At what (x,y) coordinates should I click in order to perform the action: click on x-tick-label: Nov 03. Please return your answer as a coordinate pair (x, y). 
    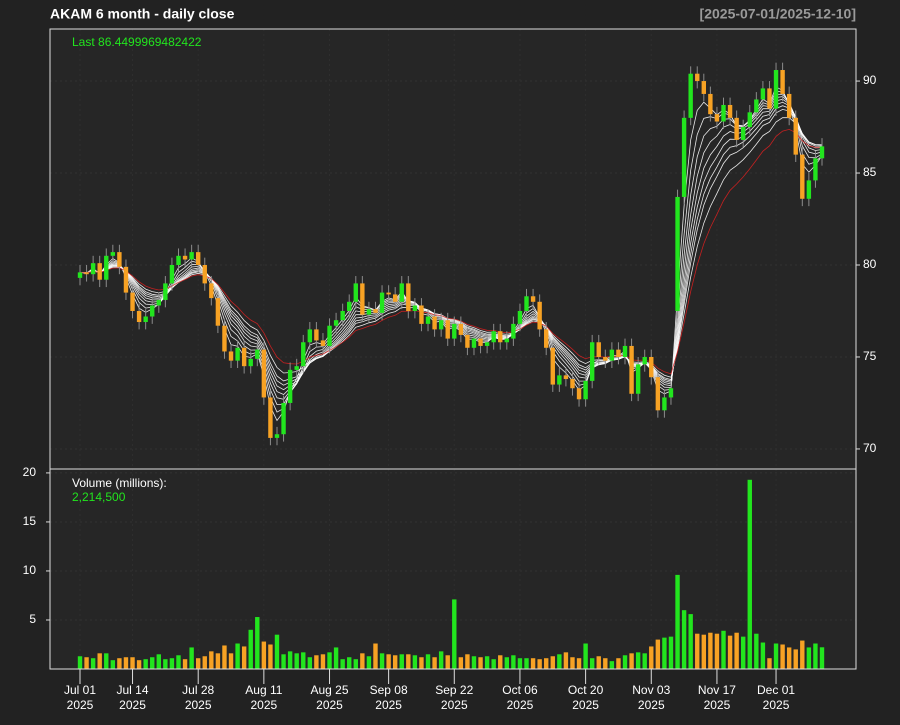
    Looking at the image, I should click on (651, 690).